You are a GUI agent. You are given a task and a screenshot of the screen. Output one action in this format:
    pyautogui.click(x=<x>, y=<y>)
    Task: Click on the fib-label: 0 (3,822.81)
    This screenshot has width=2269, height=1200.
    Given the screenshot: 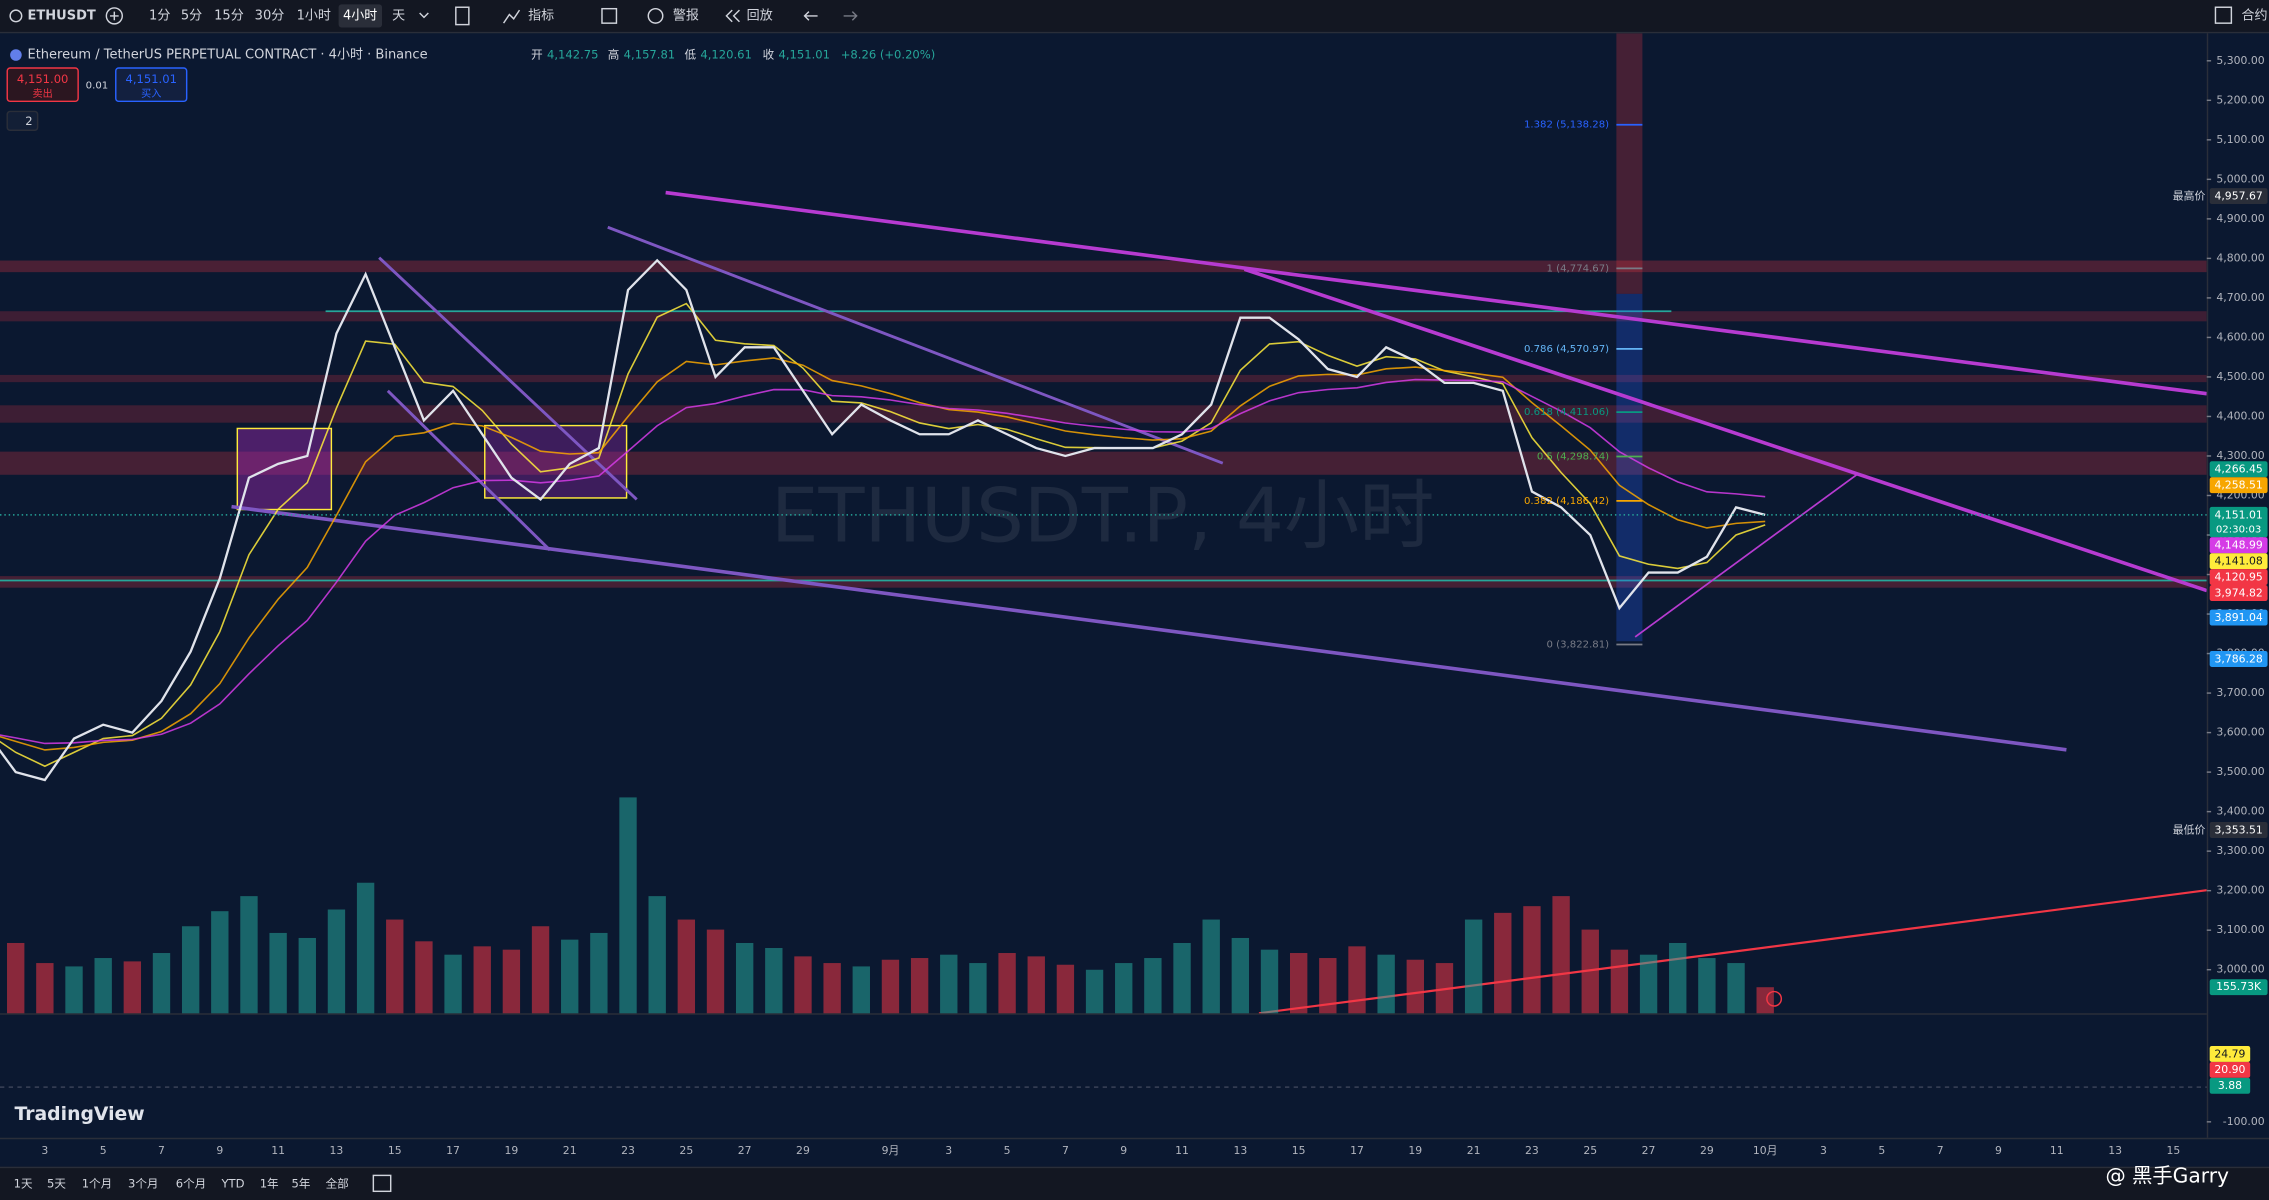 What is the action you would take?
    pyautogui.click(x=1577, y=645)
    